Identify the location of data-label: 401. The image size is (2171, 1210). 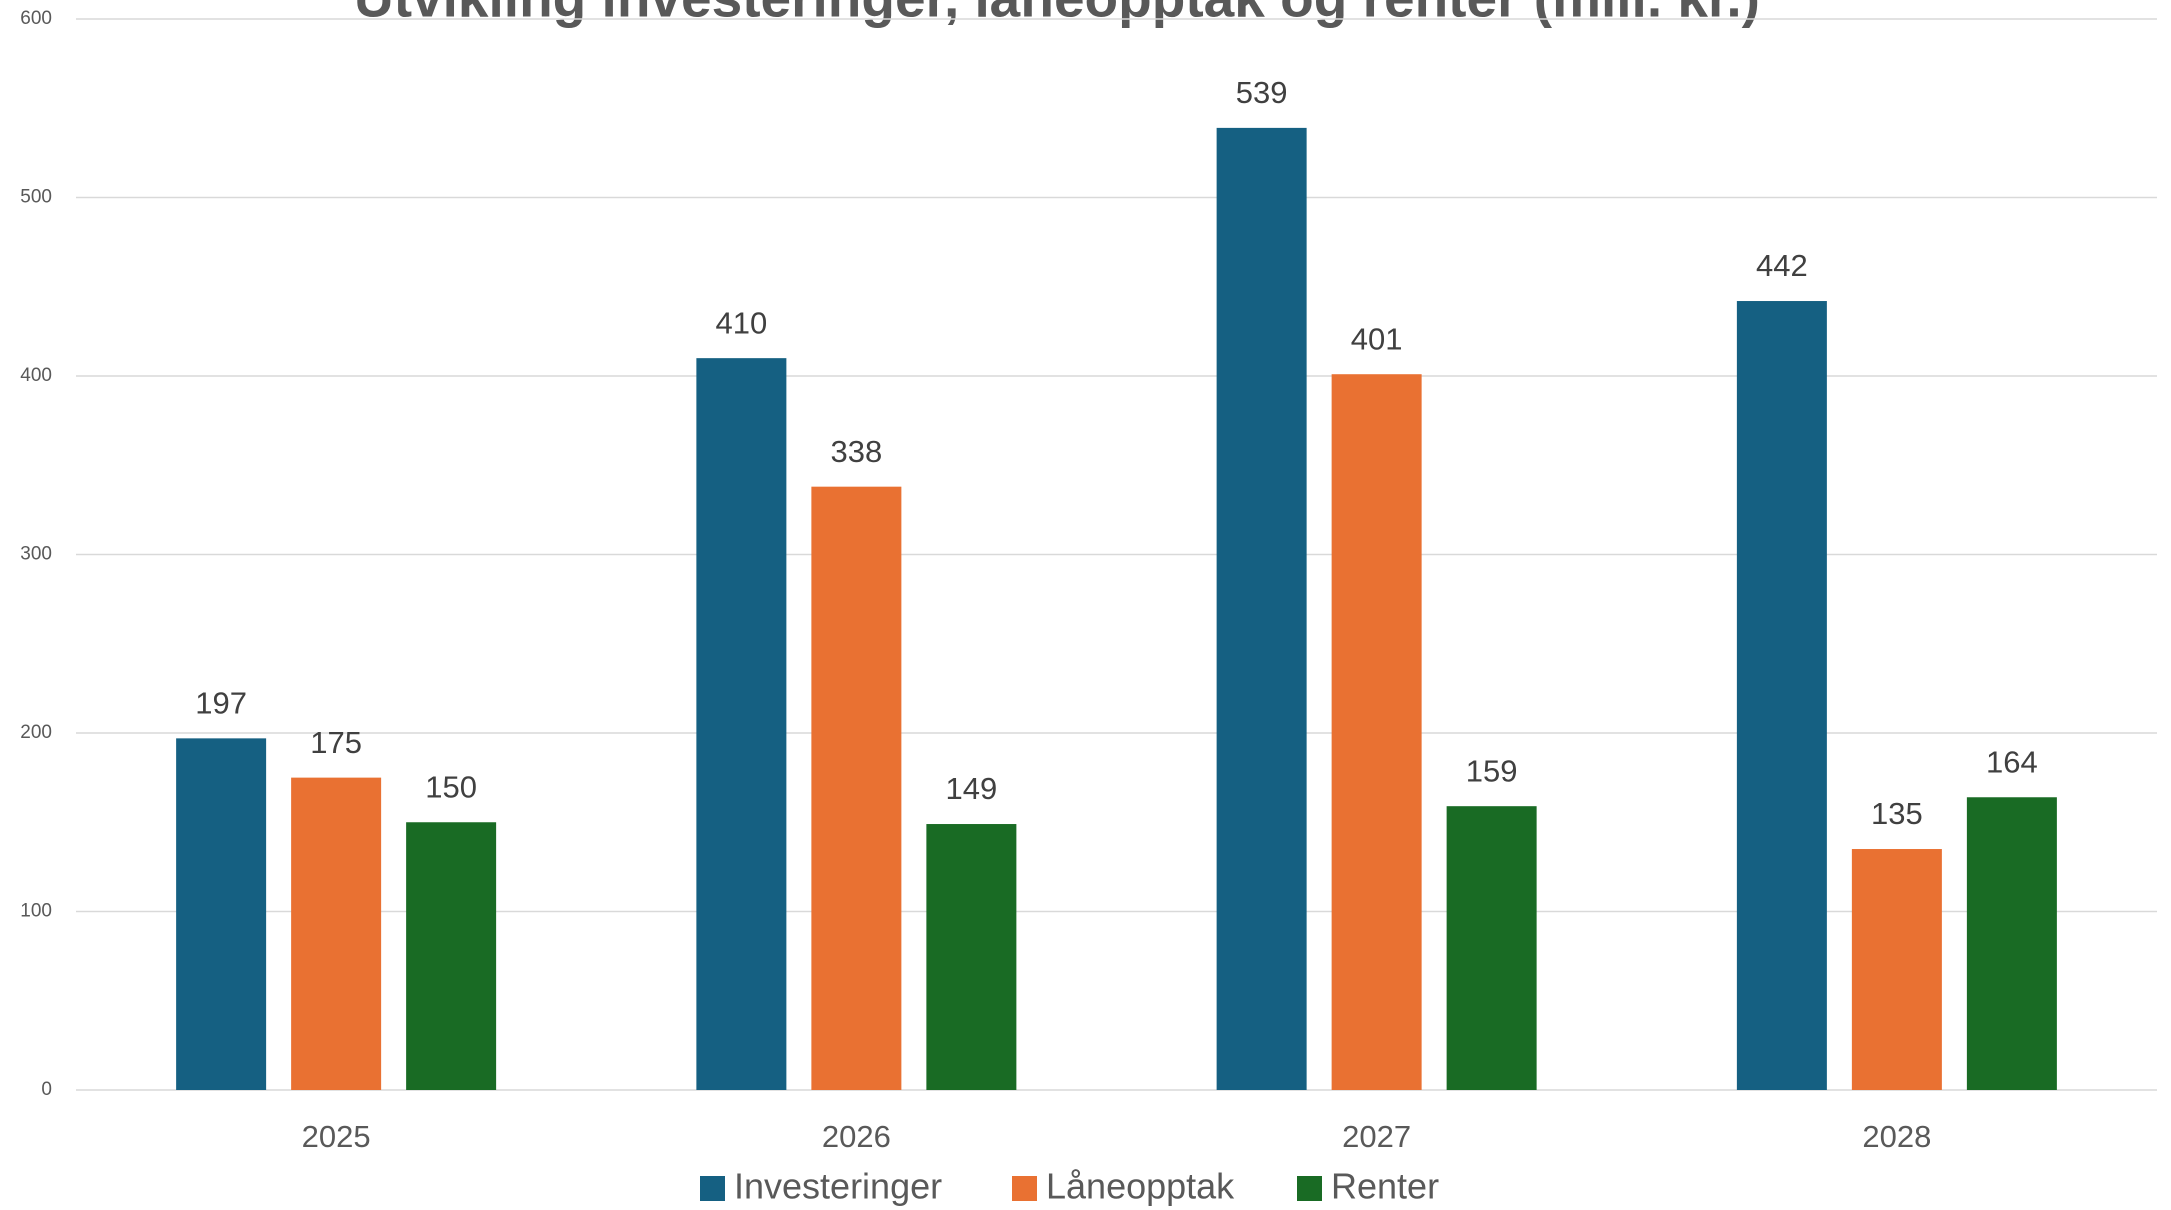
(1377, 338).